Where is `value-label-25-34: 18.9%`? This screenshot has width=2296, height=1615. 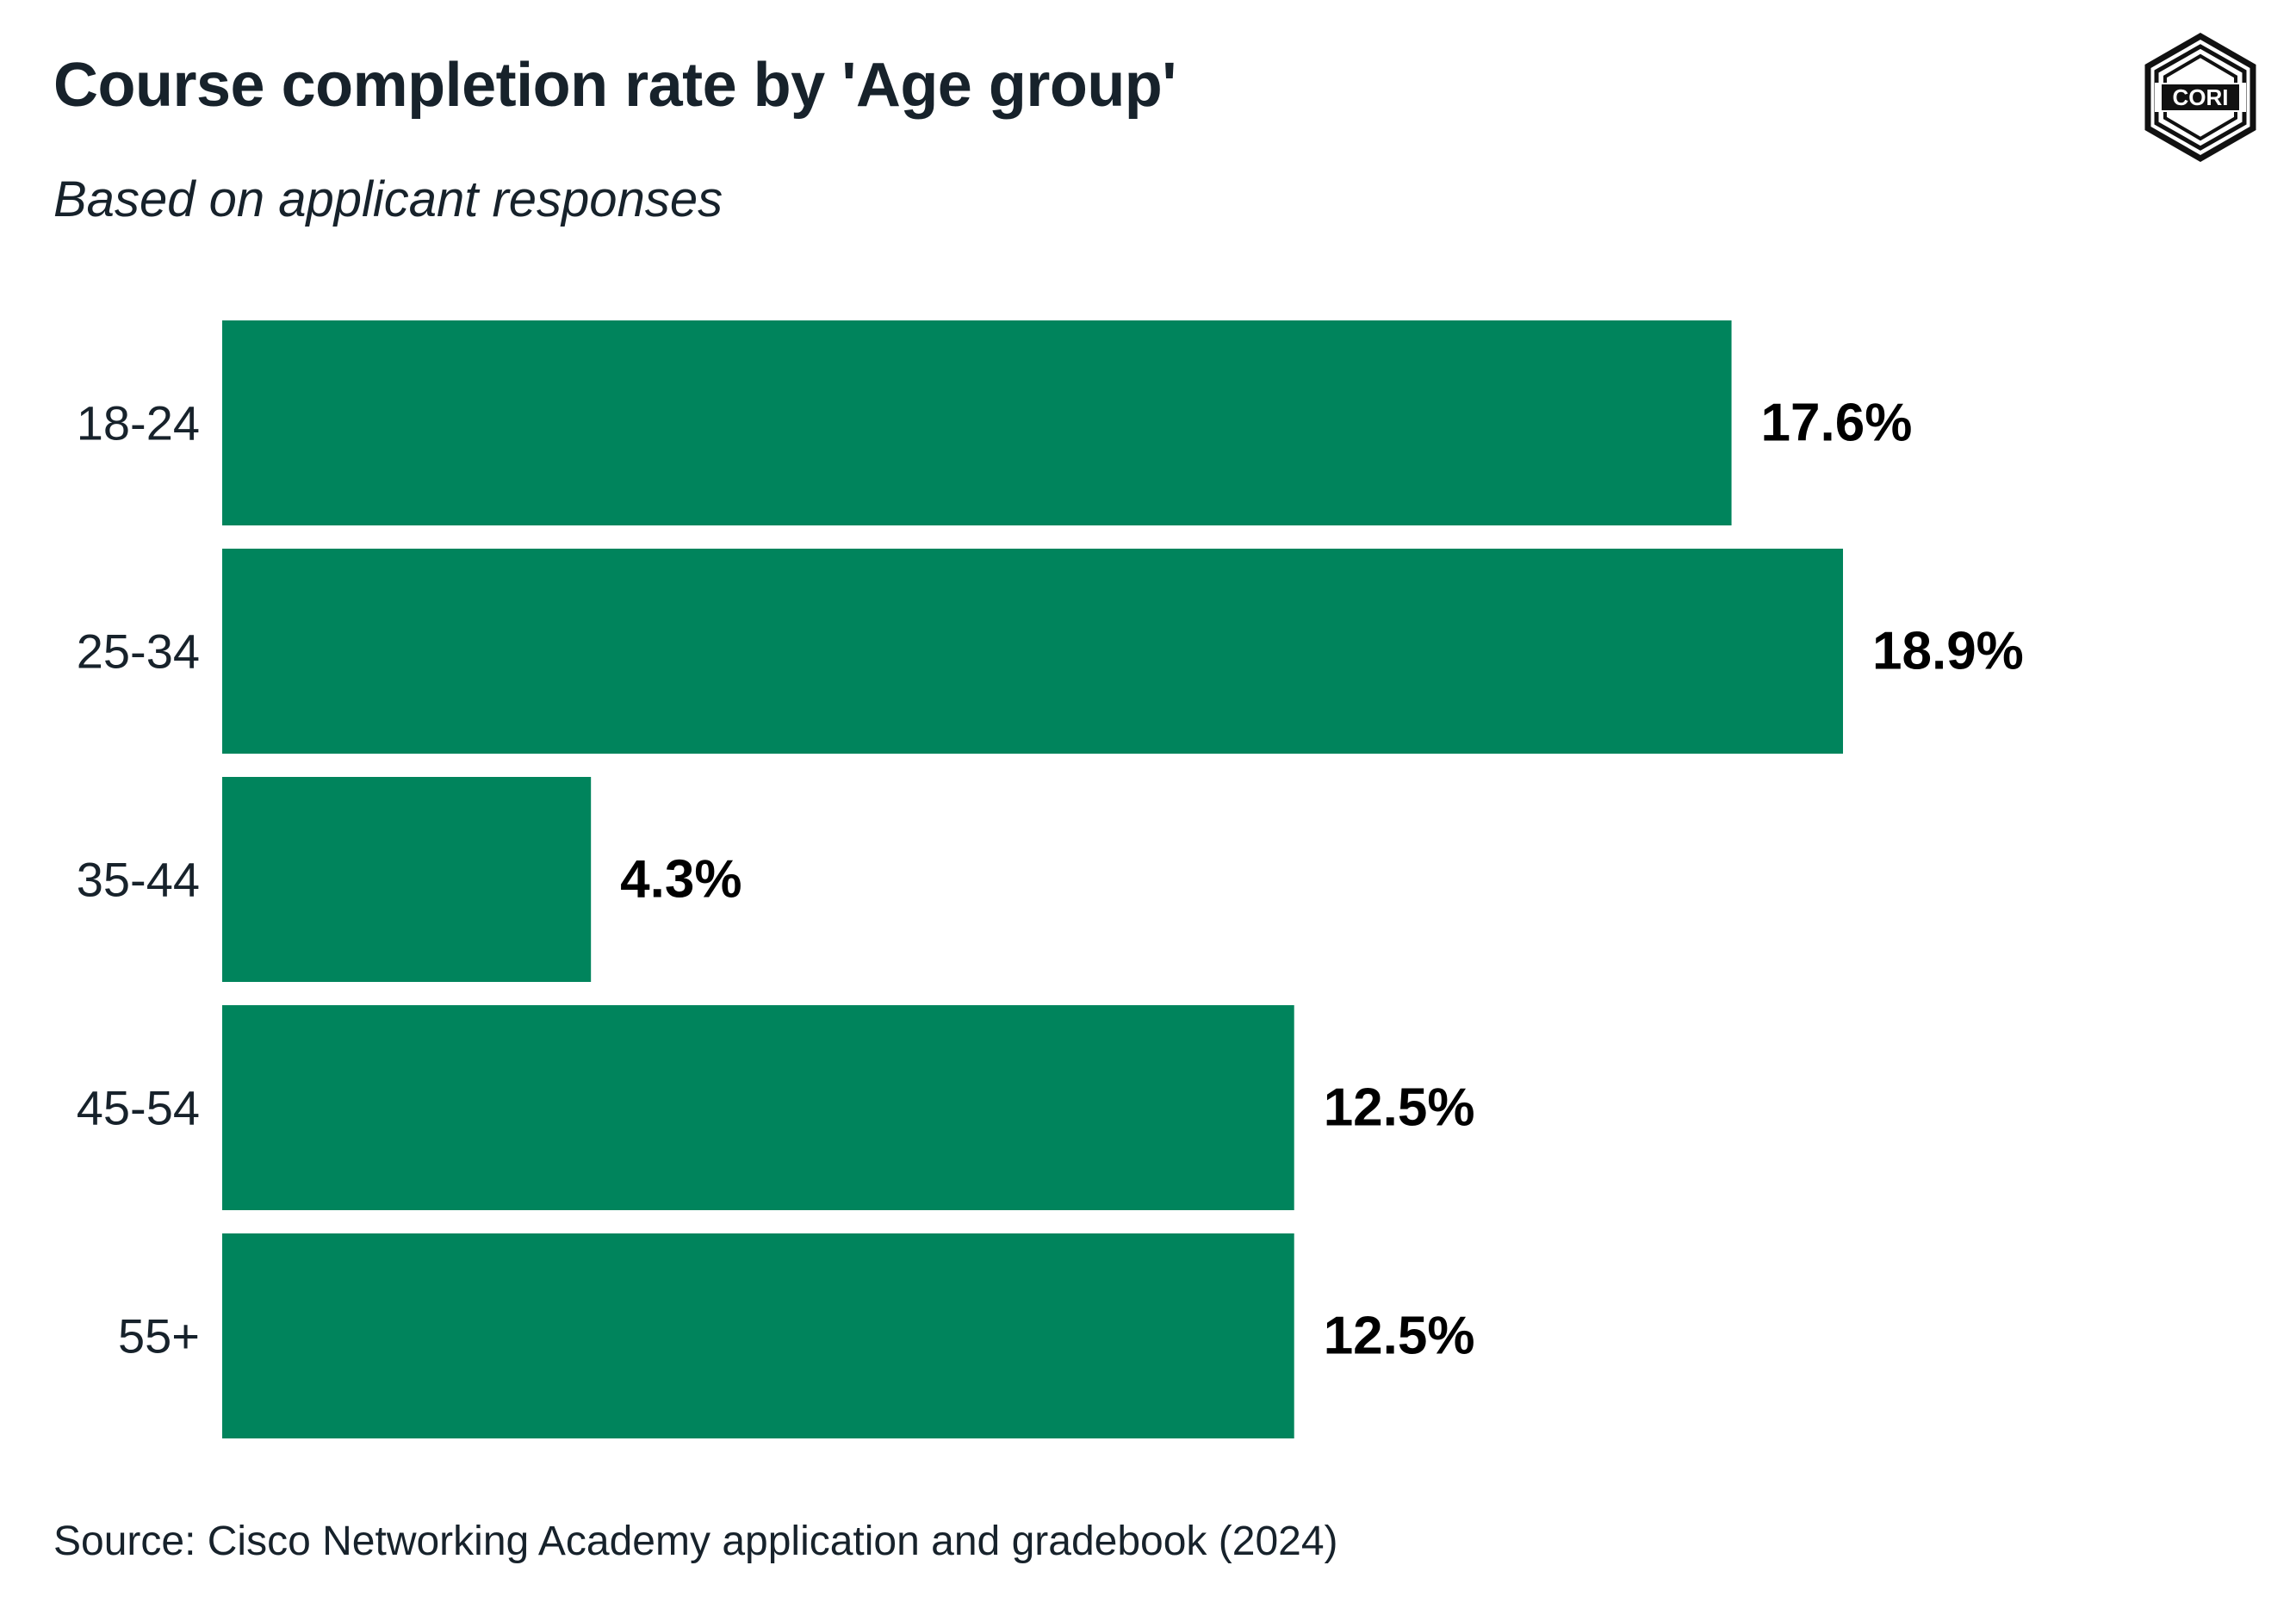
value-label-25-34: 18.9% is located at coordinates (1948, 651).